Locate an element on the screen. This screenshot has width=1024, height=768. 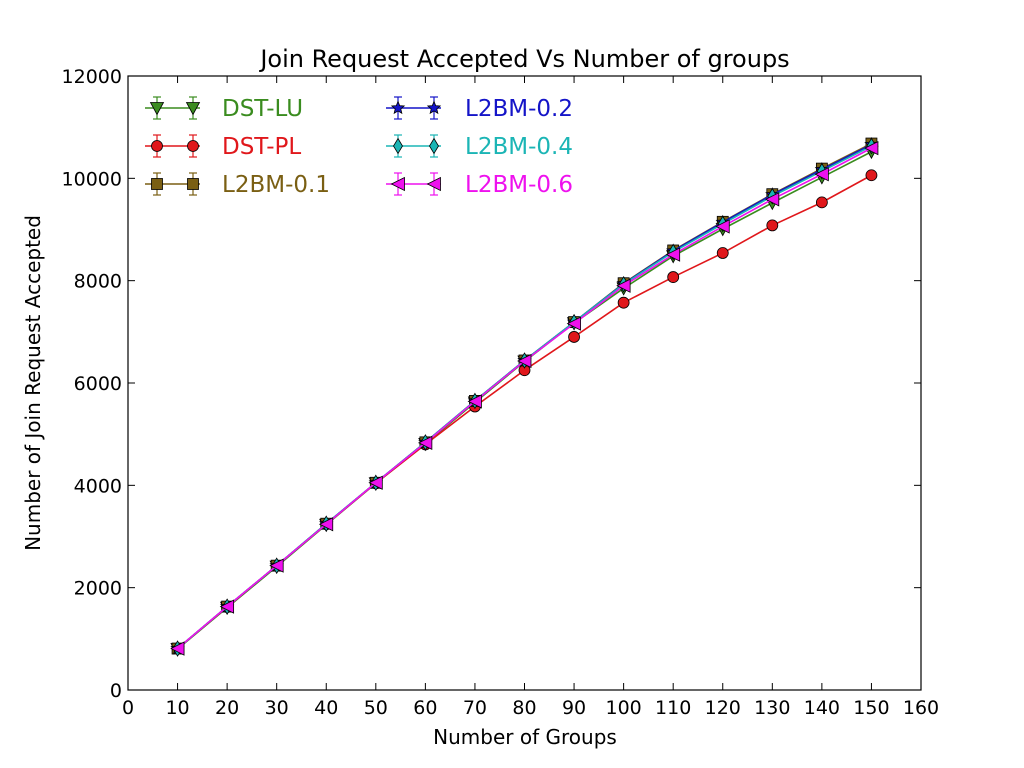
x-tick-label: 140 is located at coordinates (822, 708).